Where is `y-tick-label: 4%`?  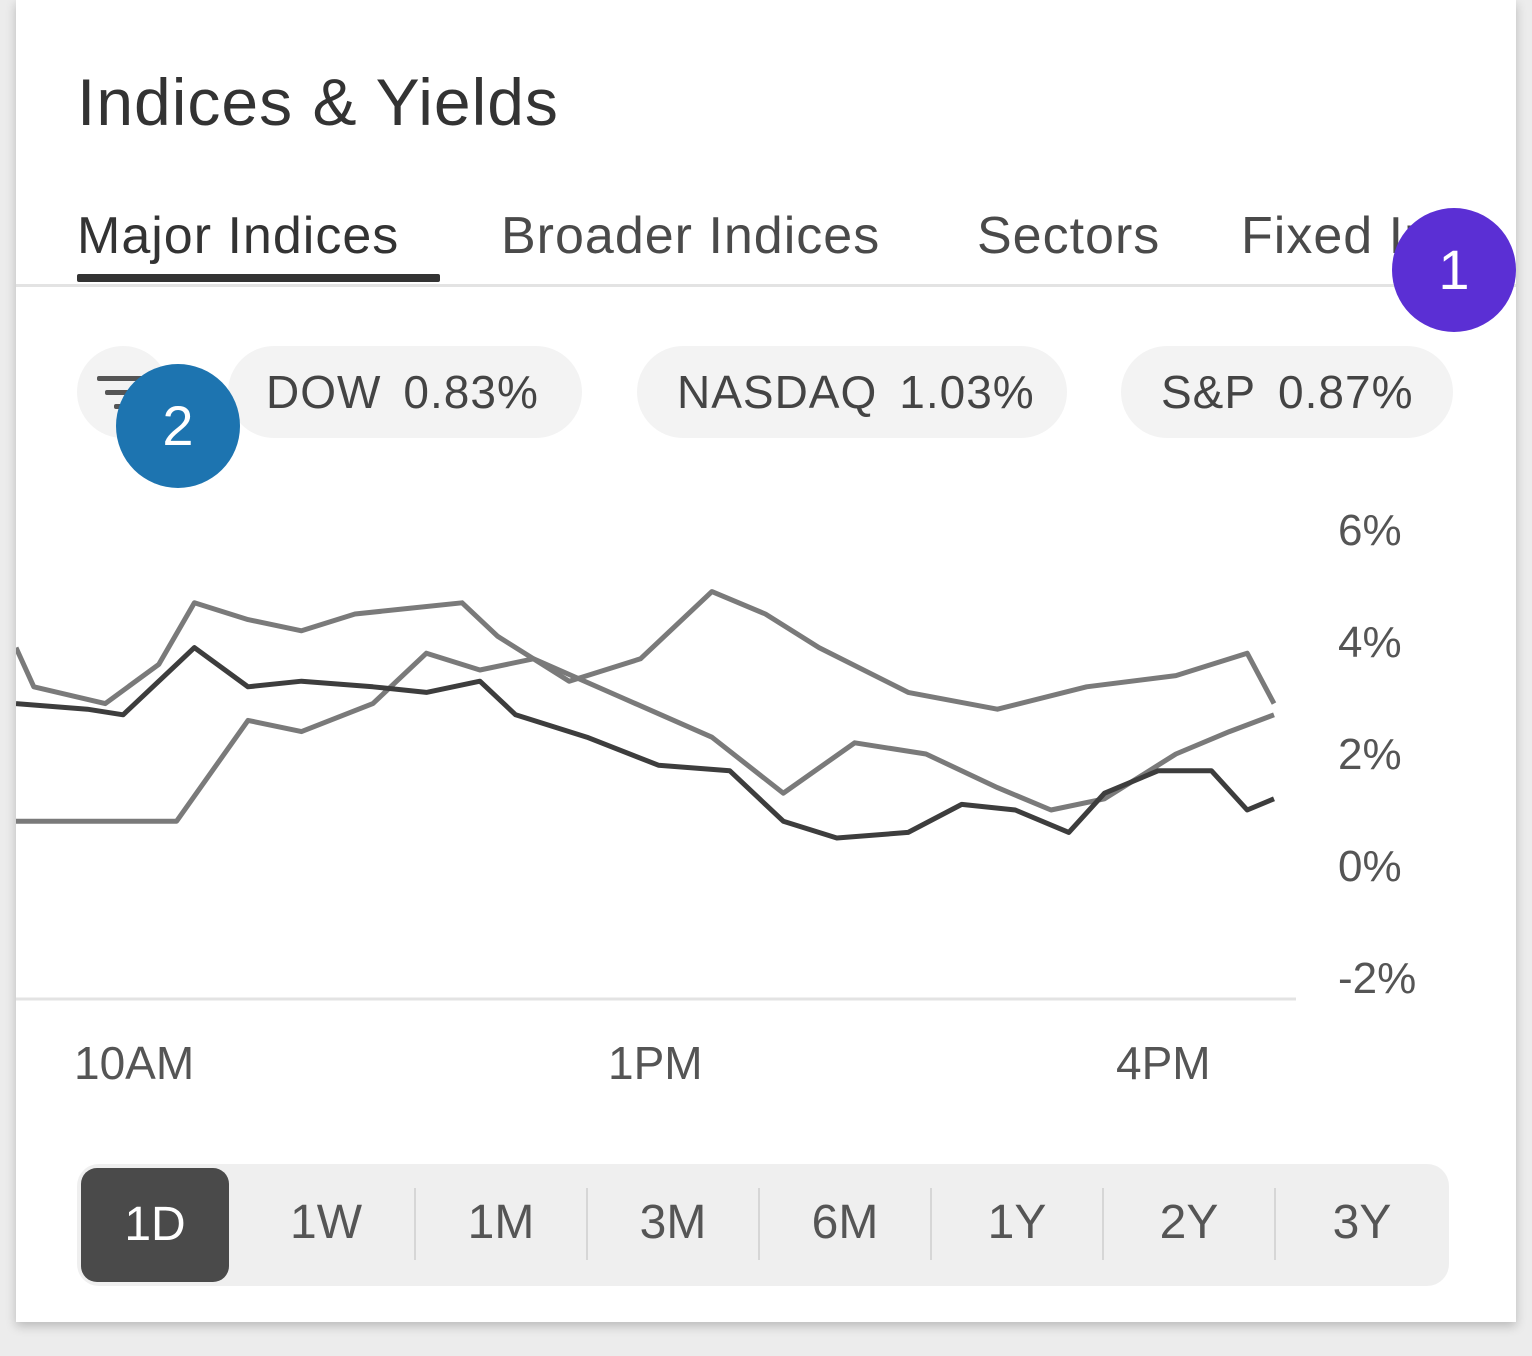 y-tick-label: 4% is located at coordinates (1370, 642).